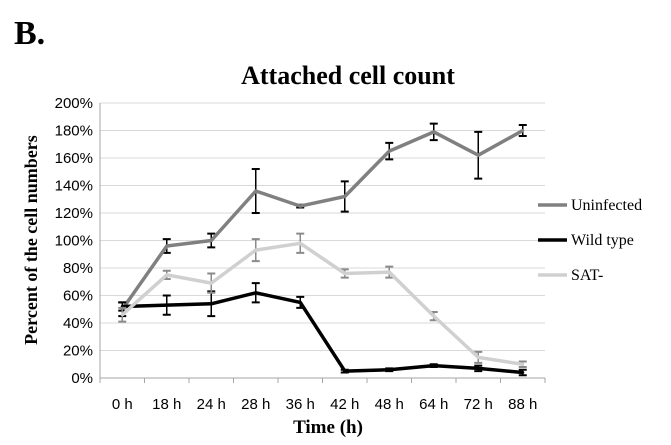  What do you see at coordinates (211, 404) in the screenshot?
I see `x-tick-label: 24 h` at bounding box center [211, 404].